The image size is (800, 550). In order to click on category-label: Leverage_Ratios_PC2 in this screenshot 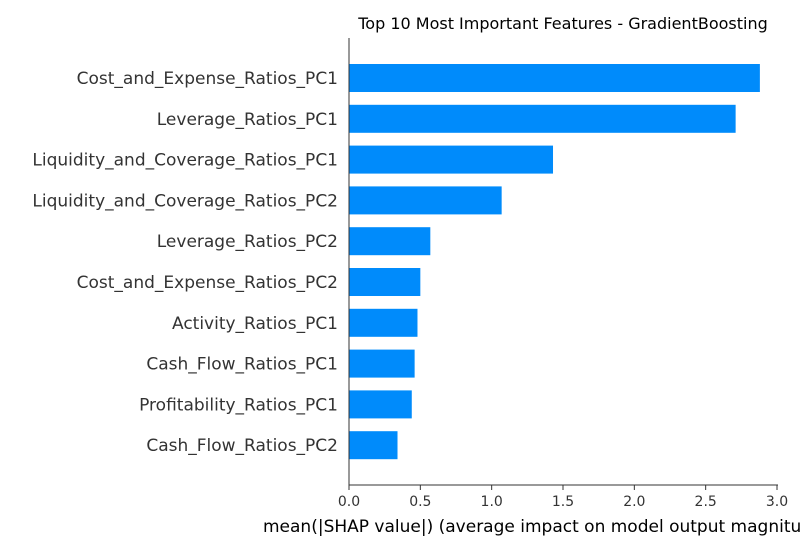, I will do `click(247, 242)`.